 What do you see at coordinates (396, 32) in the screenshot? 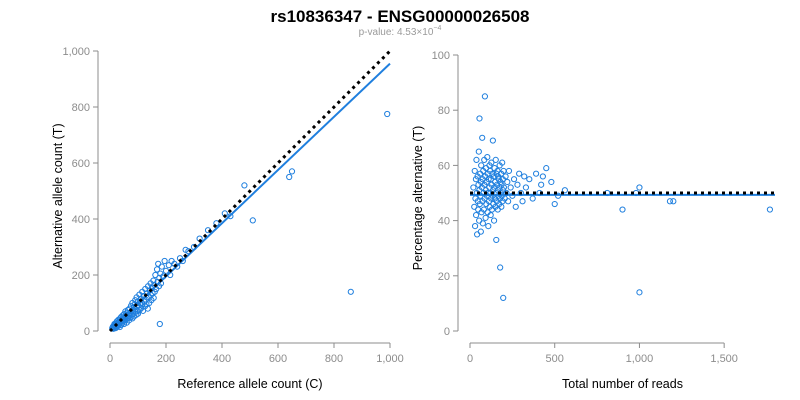
I see `p-value-prefix: p-value: 4.53×10` at bounding box center [396, 32].